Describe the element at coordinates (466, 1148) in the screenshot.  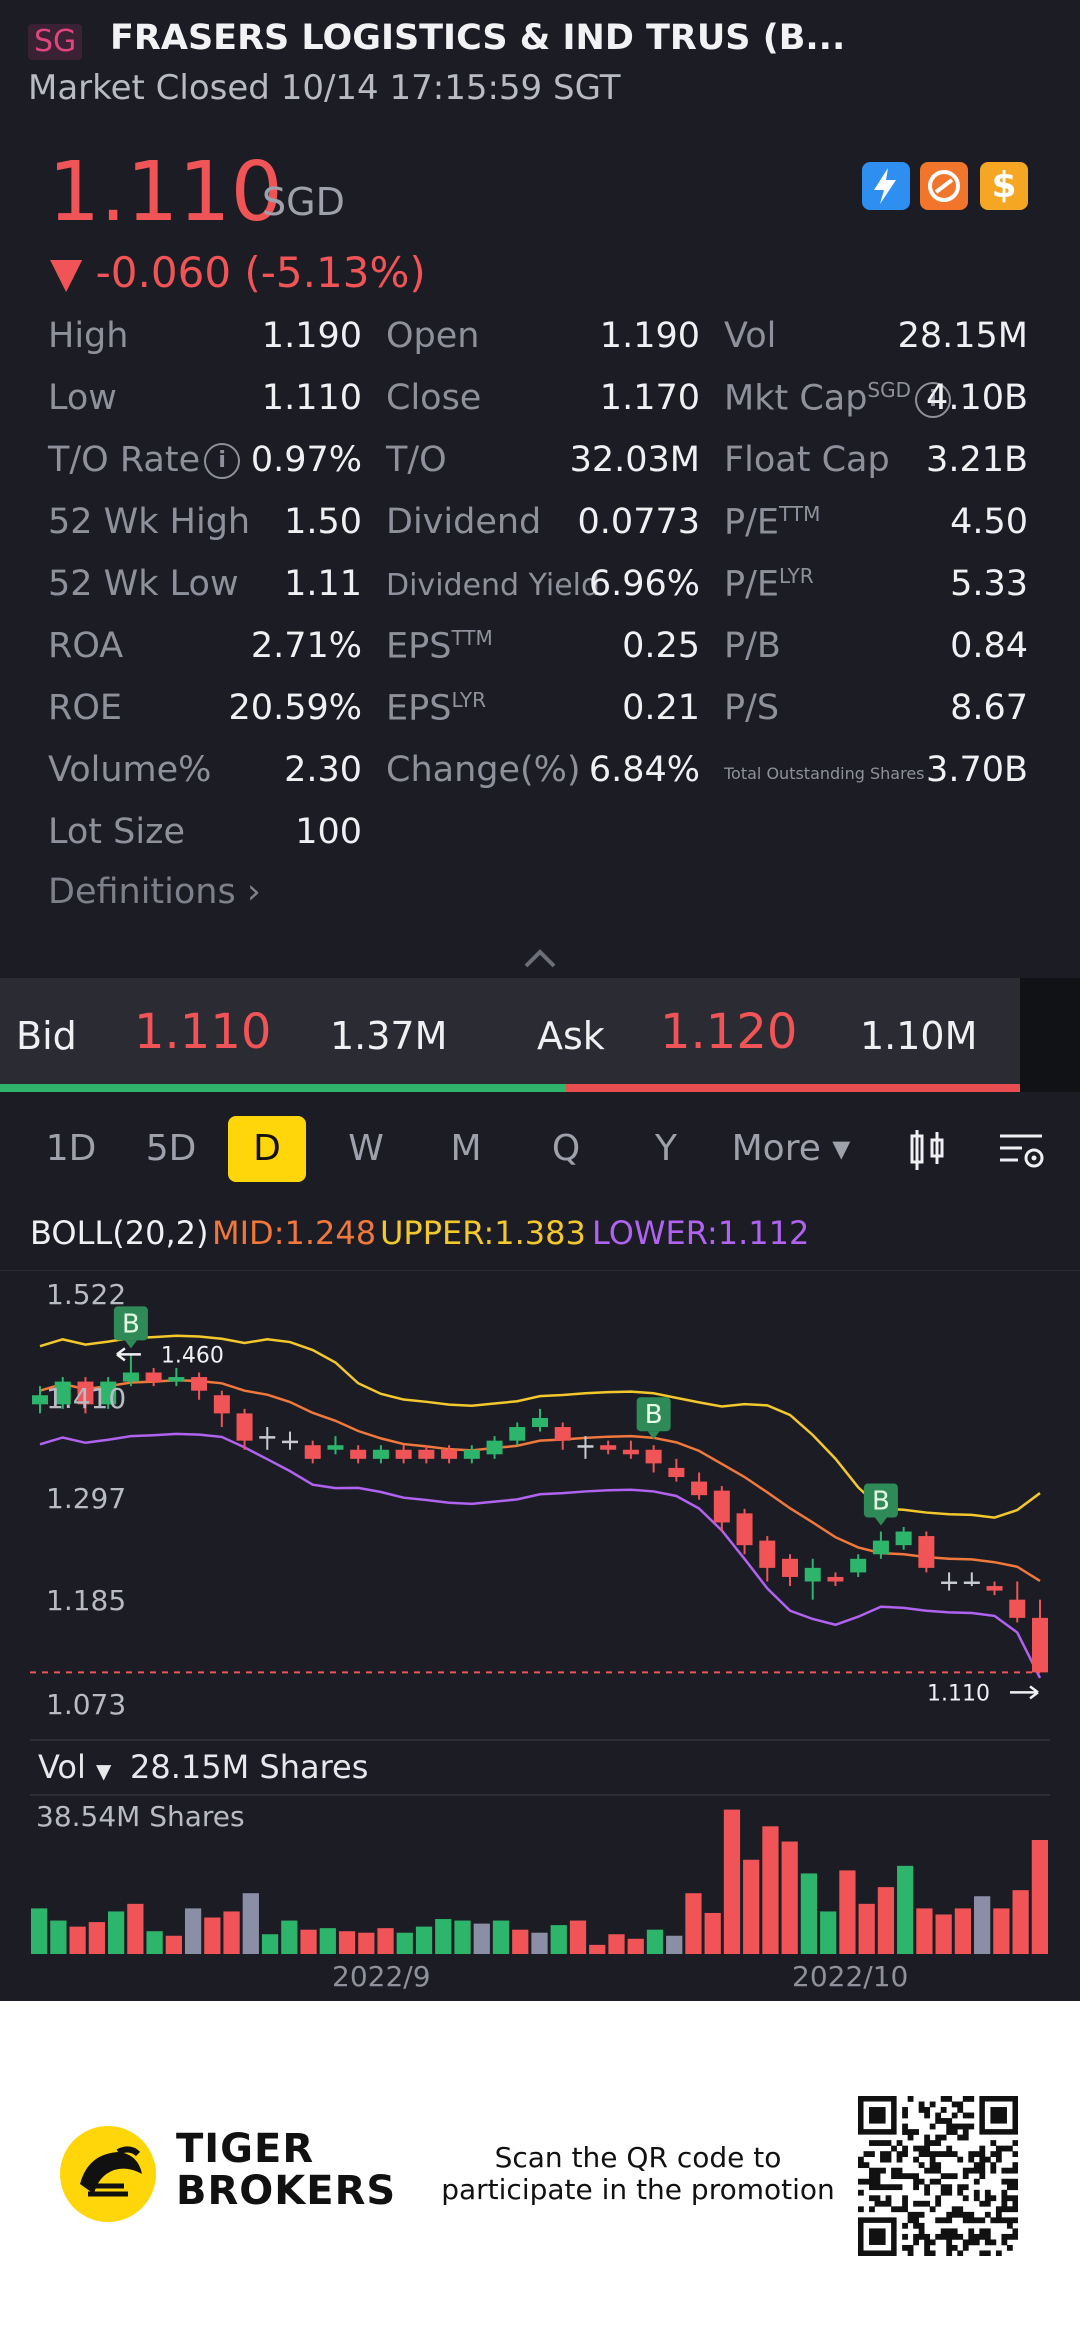
I see `tab-m: M` at that location.